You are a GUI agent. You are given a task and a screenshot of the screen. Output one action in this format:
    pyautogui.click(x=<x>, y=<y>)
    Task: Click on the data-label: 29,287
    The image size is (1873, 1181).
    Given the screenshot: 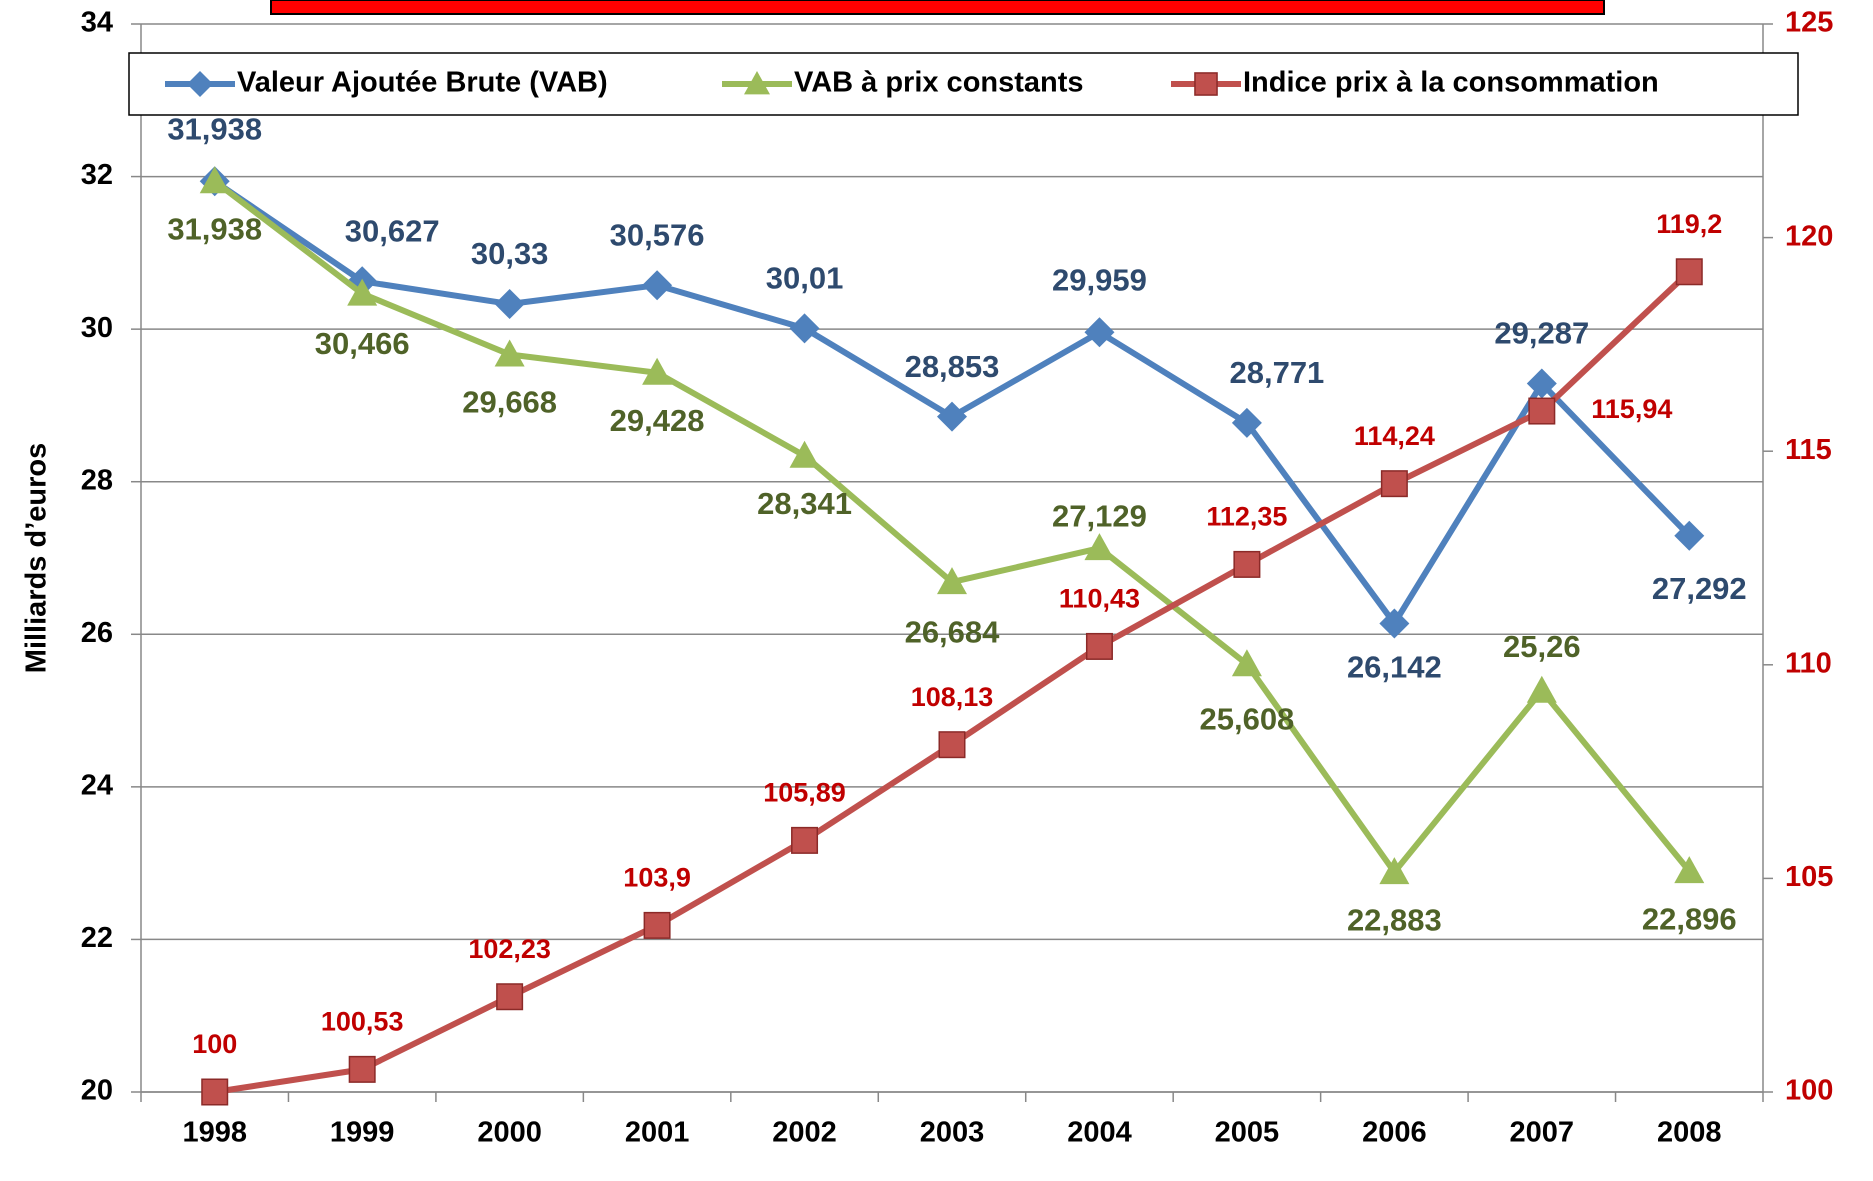 What is the action you would take?
    pyautogui.click(x=1541, y=333)
    